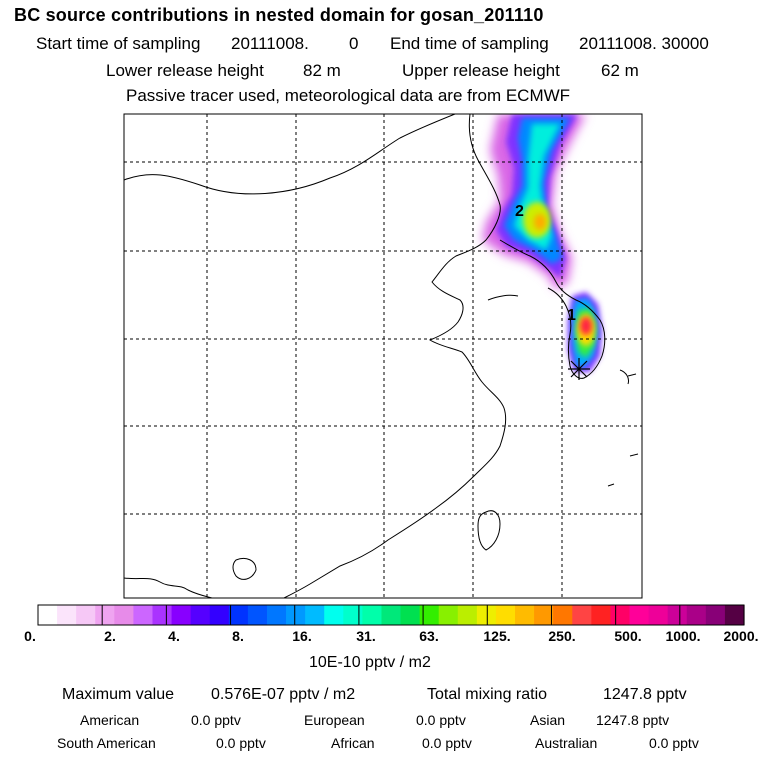 This screenshot has height=768, width=768. I want to click on lower-release-value: 82 m, so click(322, 70).